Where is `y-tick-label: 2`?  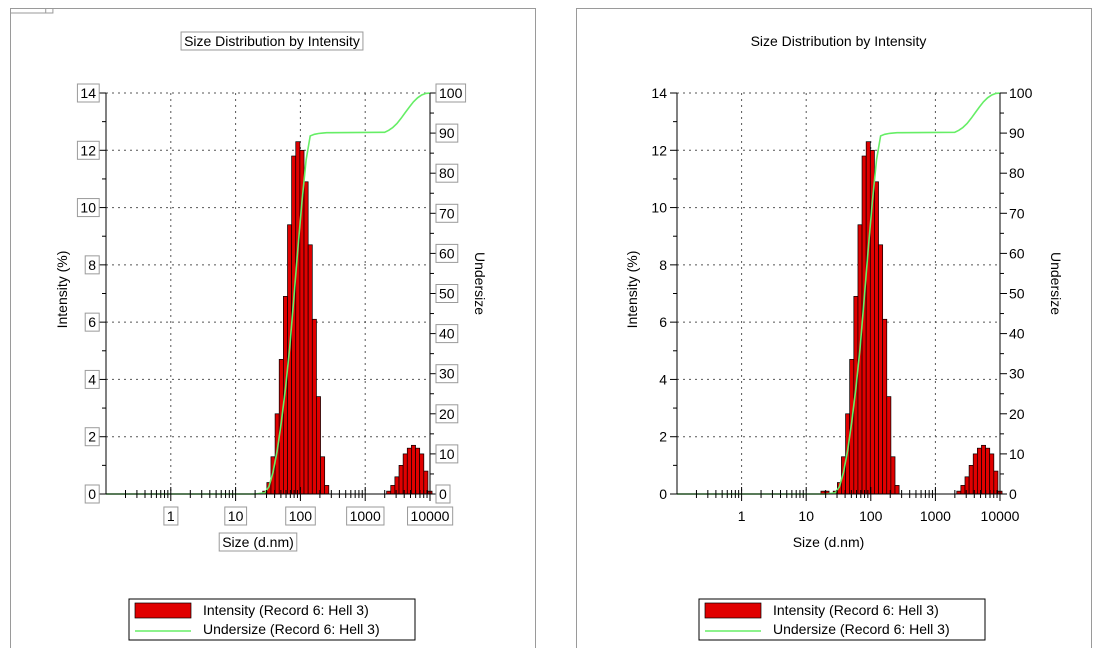
y-tick-label: 2 is located at coordinates (92, 437).